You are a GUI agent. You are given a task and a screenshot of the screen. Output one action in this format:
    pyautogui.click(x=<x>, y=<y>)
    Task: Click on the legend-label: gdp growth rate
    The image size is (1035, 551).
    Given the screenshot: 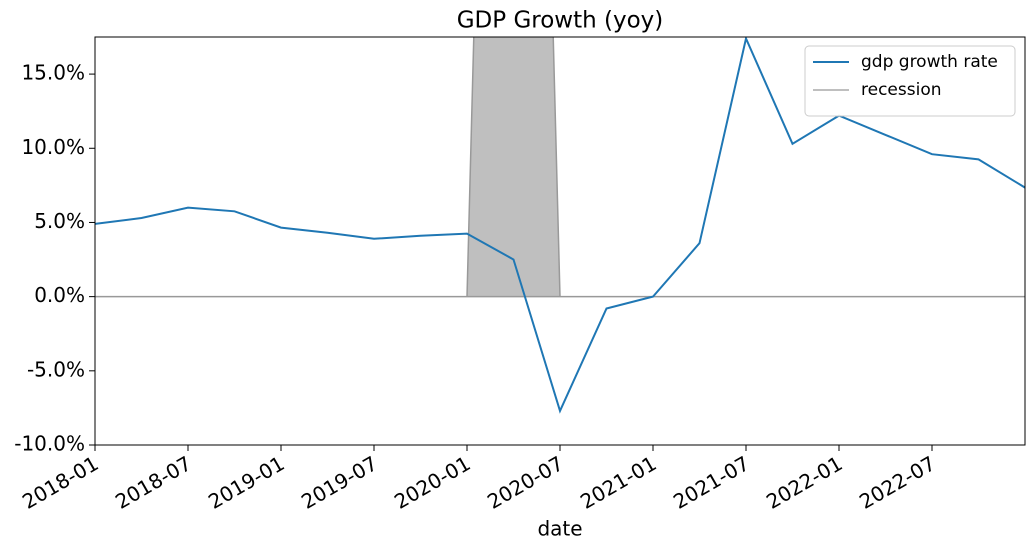 What is the action you would take?
    pyautogui.click(x=929, y=62)
    